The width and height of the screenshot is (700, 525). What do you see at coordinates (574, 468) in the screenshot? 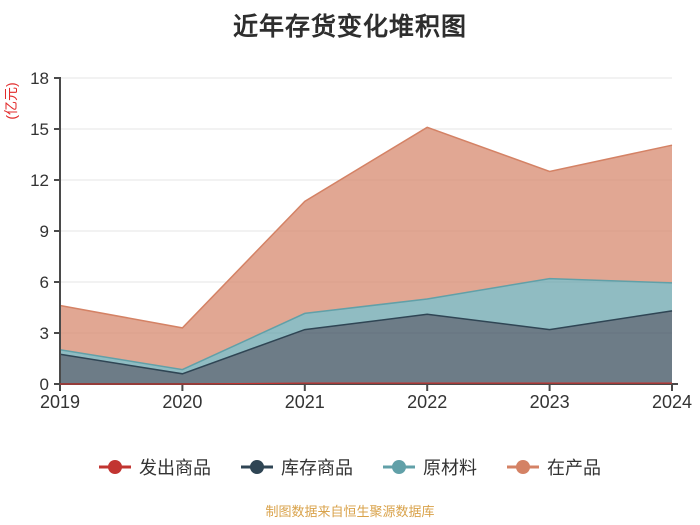
I see `legend-label: 在产品` at bounding box center [574, 468].